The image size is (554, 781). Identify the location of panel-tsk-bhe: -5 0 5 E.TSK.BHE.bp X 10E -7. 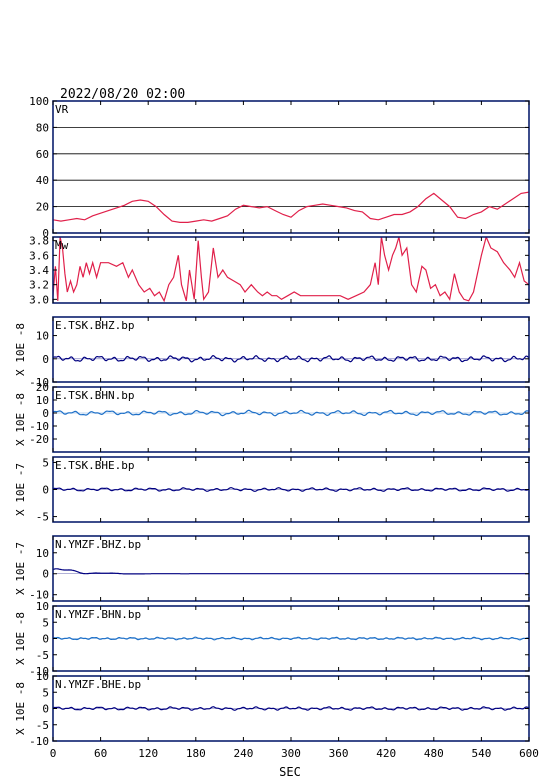
(272, 490).